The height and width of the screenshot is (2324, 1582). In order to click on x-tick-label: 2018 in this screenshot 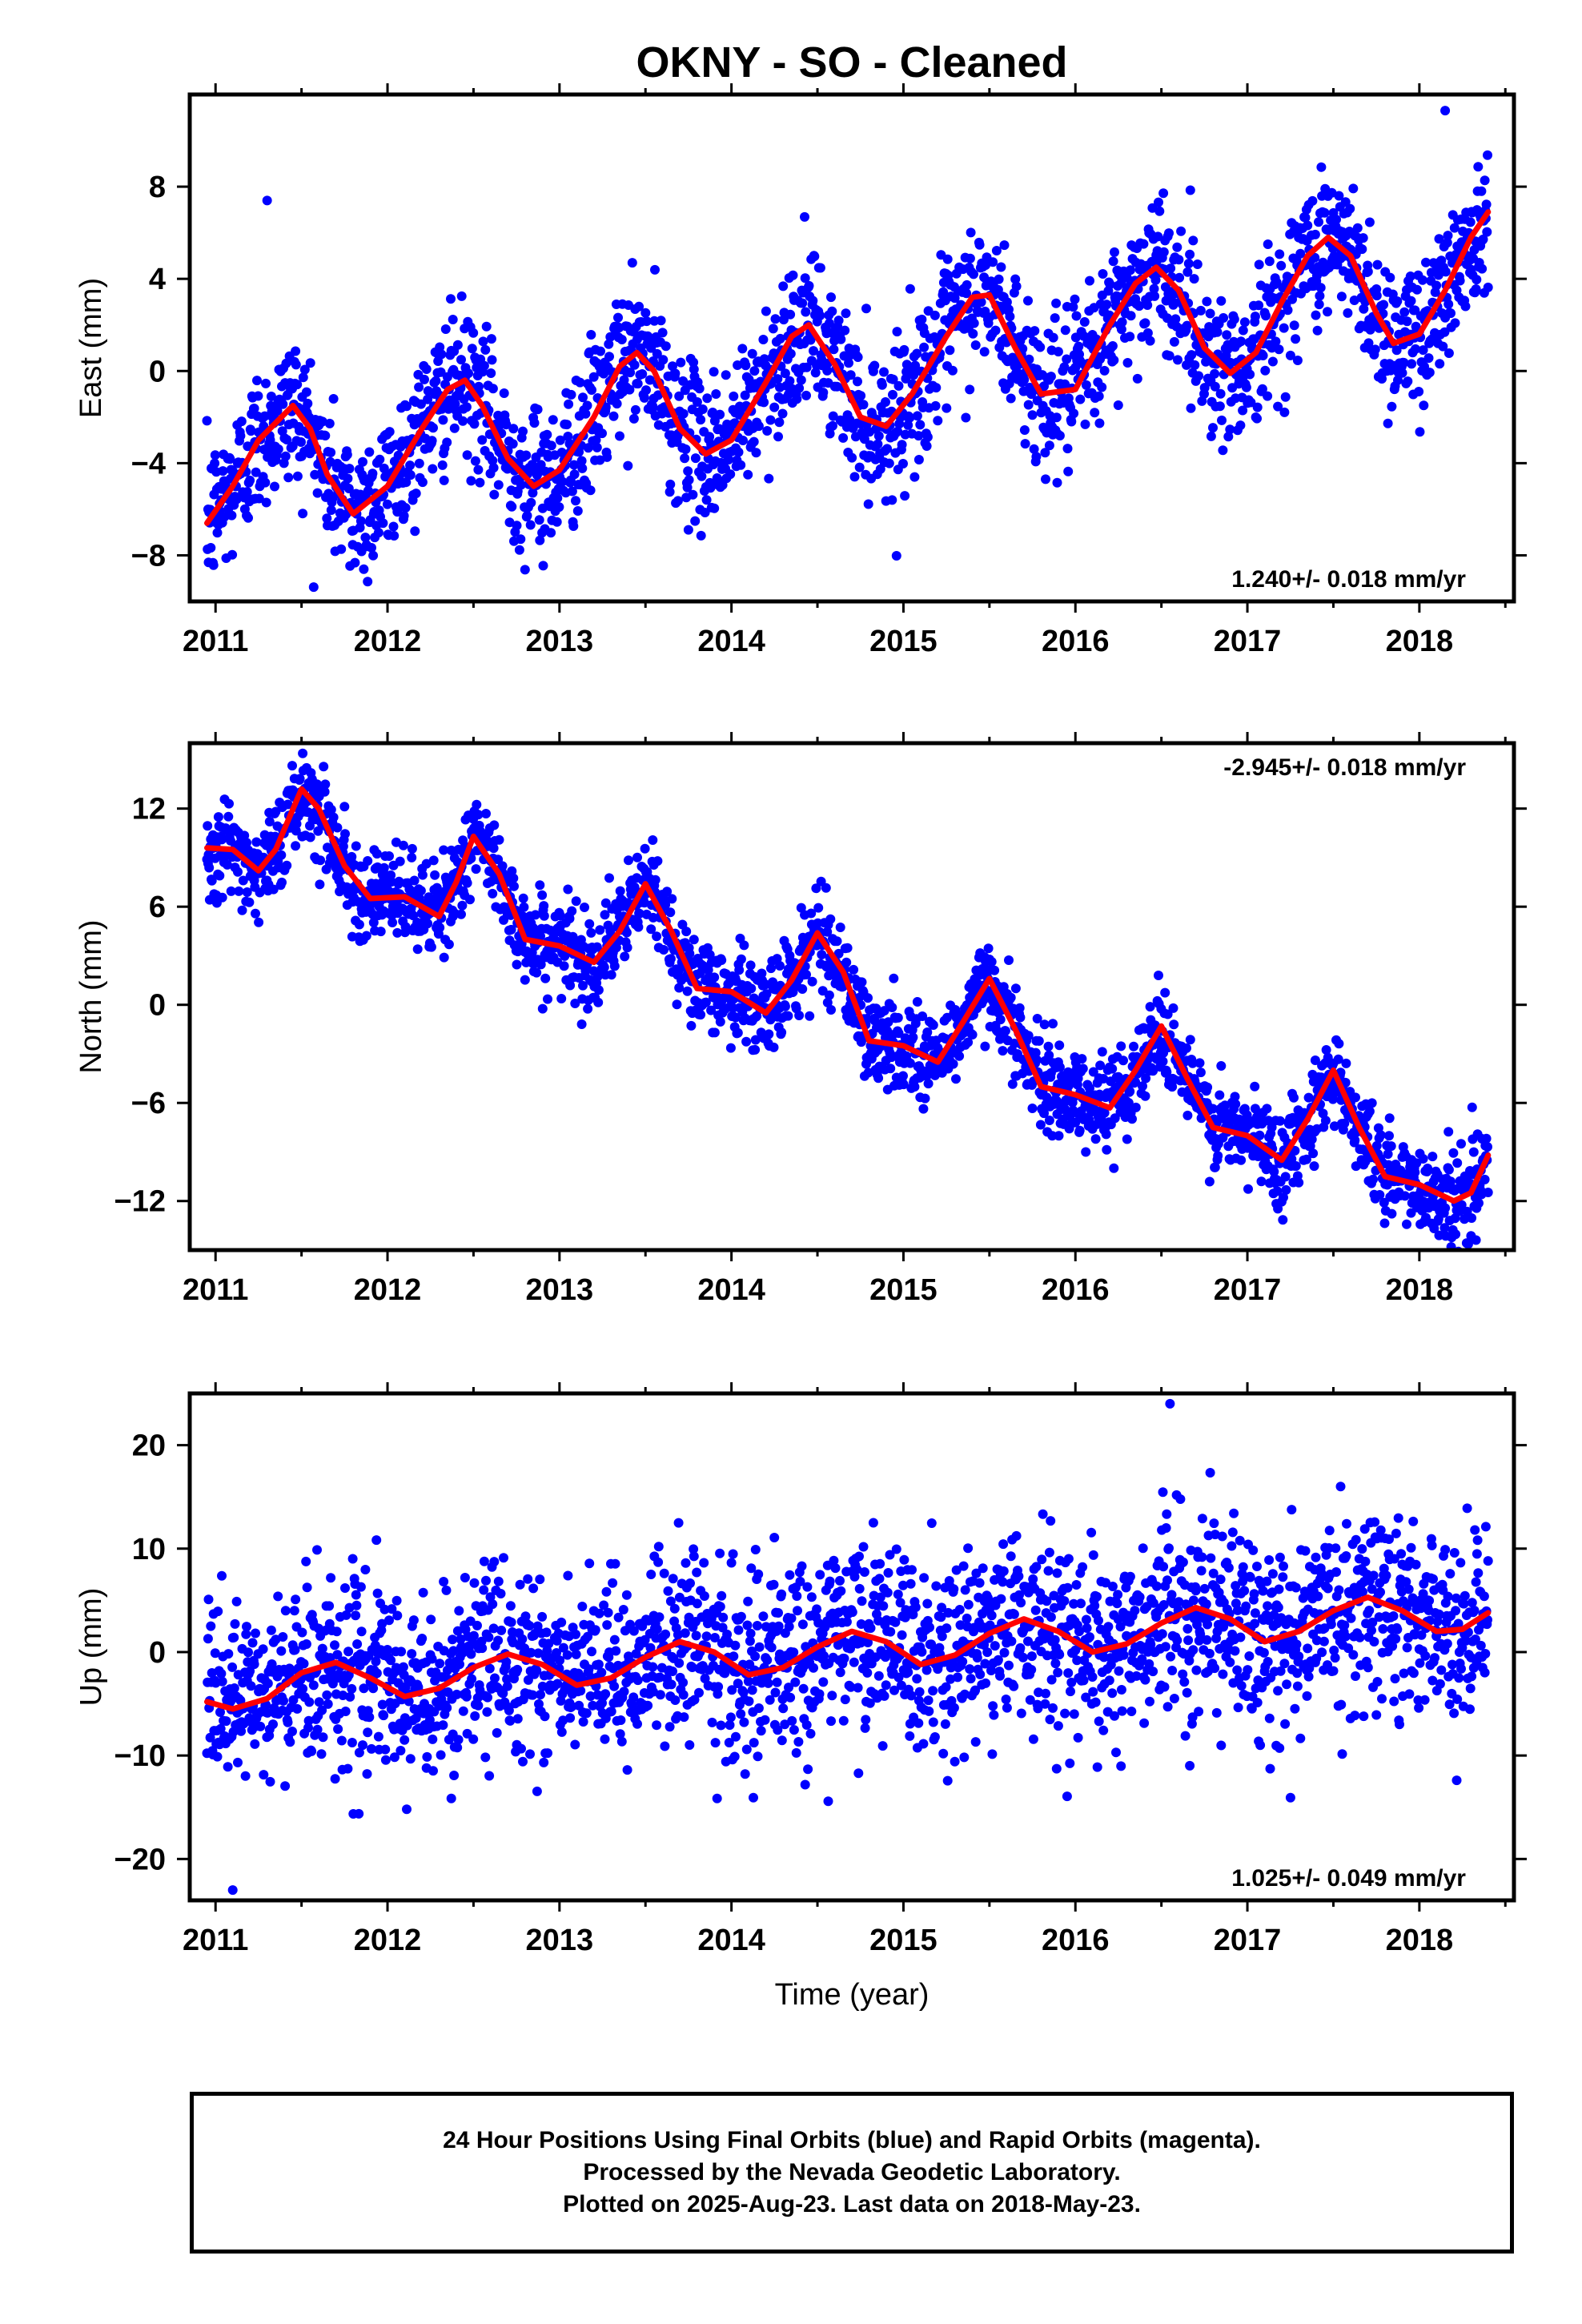, I will do `click(1420, 641)`.